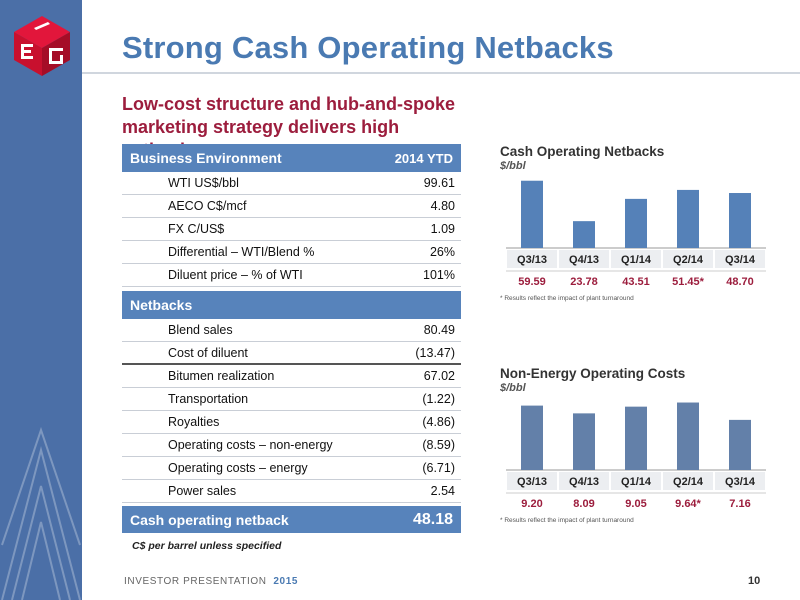 Image resolution: width=800 pixels, height=600 pixels. I want to click on row-value: 80.49, so click(439, 330).